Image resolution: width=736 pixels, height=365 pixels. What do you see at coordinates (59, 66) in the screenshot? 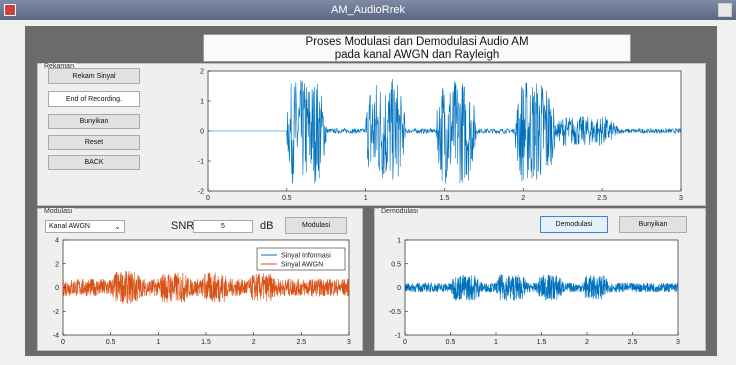
I see `rekaman-panel-title: Rekaman` at bounding box center [59, 66].